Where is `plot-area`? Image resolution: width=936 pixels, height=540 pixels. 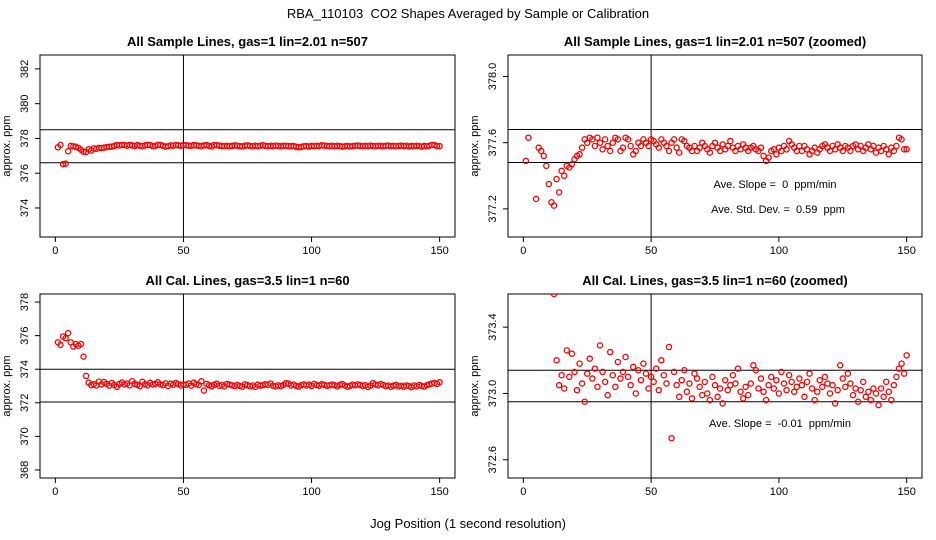 plot-area is located at coordinates (247, 146).